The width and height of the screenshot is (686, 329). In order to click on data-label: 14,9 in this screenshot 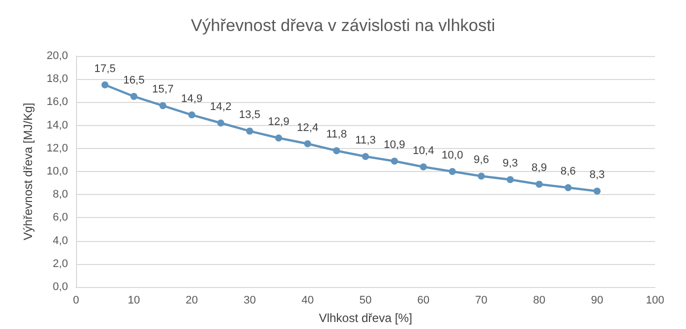, I will do `click(192, 98)`.